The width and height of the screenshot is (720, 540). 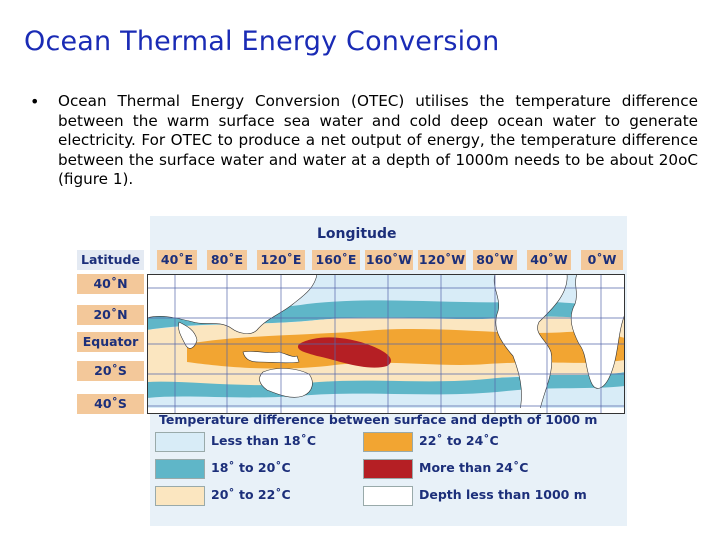 What do you see at coordinates (177, 260) in the screenshot?
I see `longitude-label: 40˚E` at bounding box center [177, 260].